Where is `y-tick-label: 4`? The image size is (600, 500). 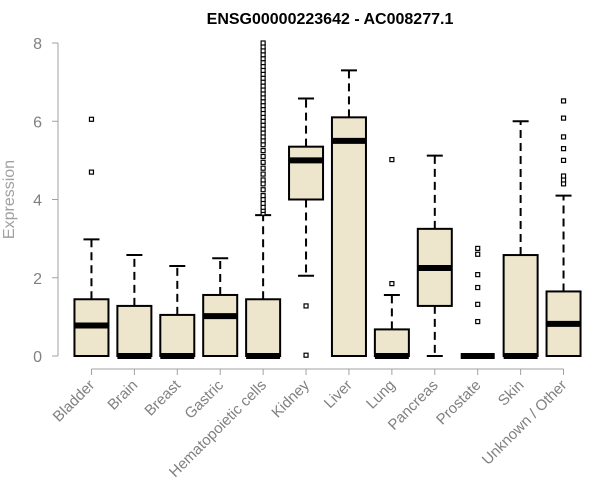
y-tick-label: 4 is located at coordinates (37, 201).